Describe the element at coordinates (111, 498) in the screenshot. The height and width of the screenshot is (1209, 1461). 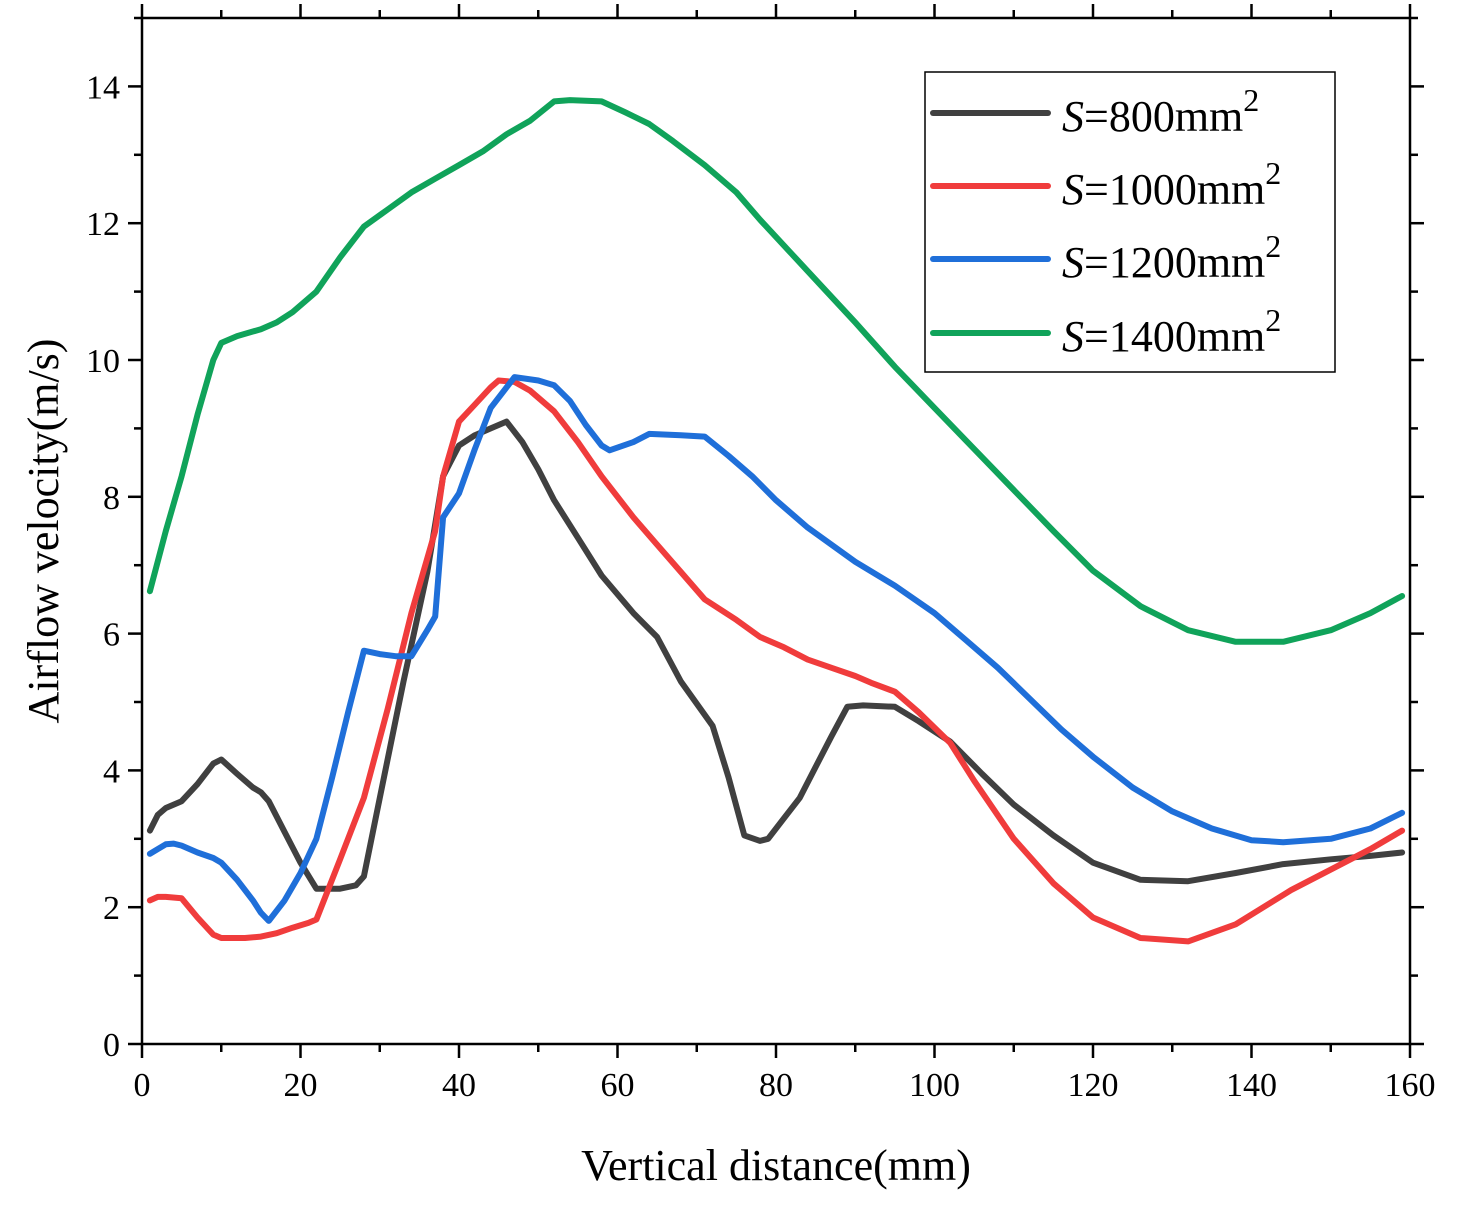
I see `y-tick-label: 8` at that location.